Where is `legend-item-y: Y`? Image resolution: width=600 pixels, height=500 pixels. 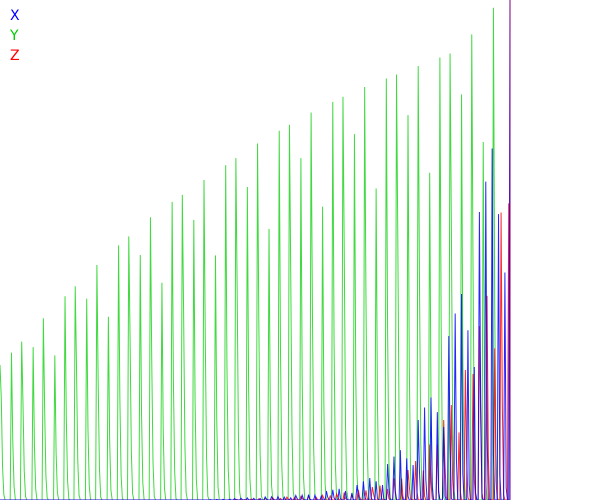
legend-item-y: Y is located at coordinates (14, 36).